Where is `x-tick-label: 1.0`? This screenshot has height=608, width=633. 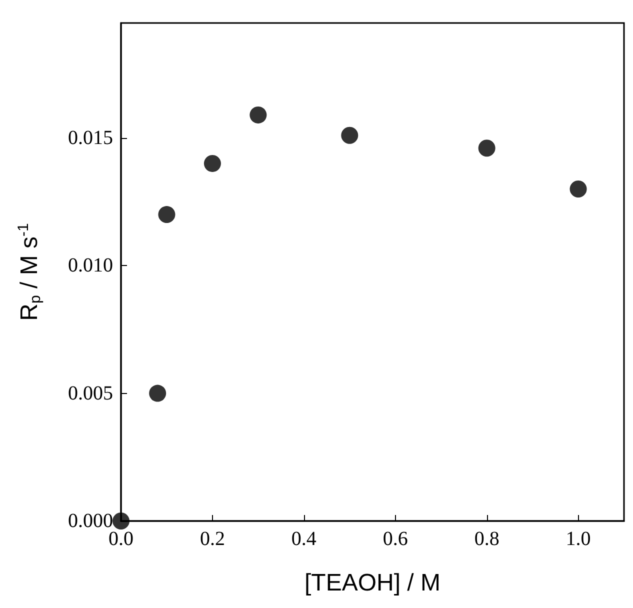
x-tick-label: 1.0 is located at coordinates (578, 539).